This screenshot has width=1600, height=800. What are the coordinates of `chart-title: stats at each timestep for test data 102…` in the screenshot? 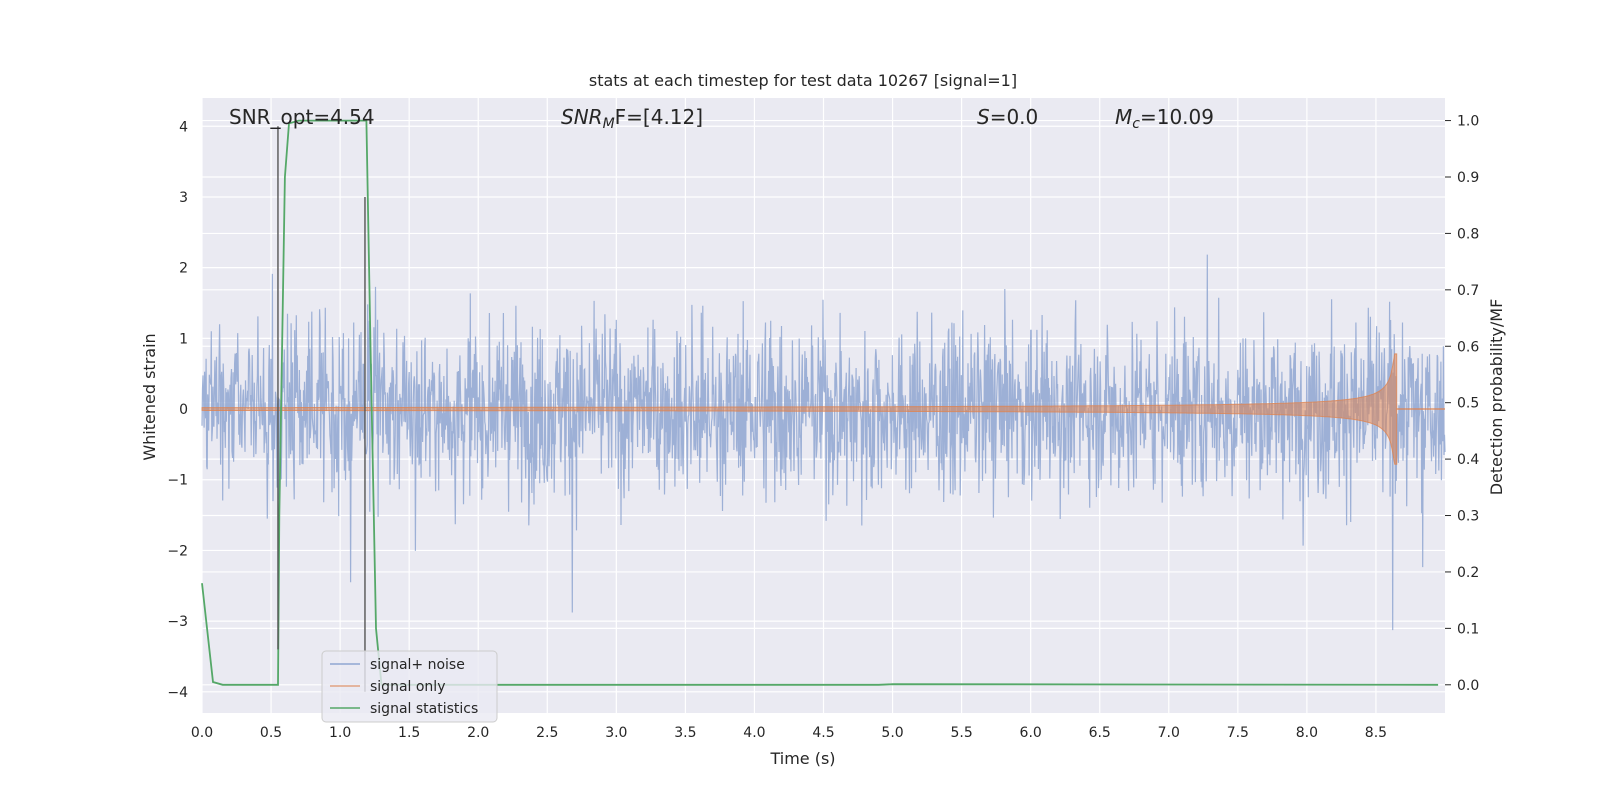 It's located at (803, 80).